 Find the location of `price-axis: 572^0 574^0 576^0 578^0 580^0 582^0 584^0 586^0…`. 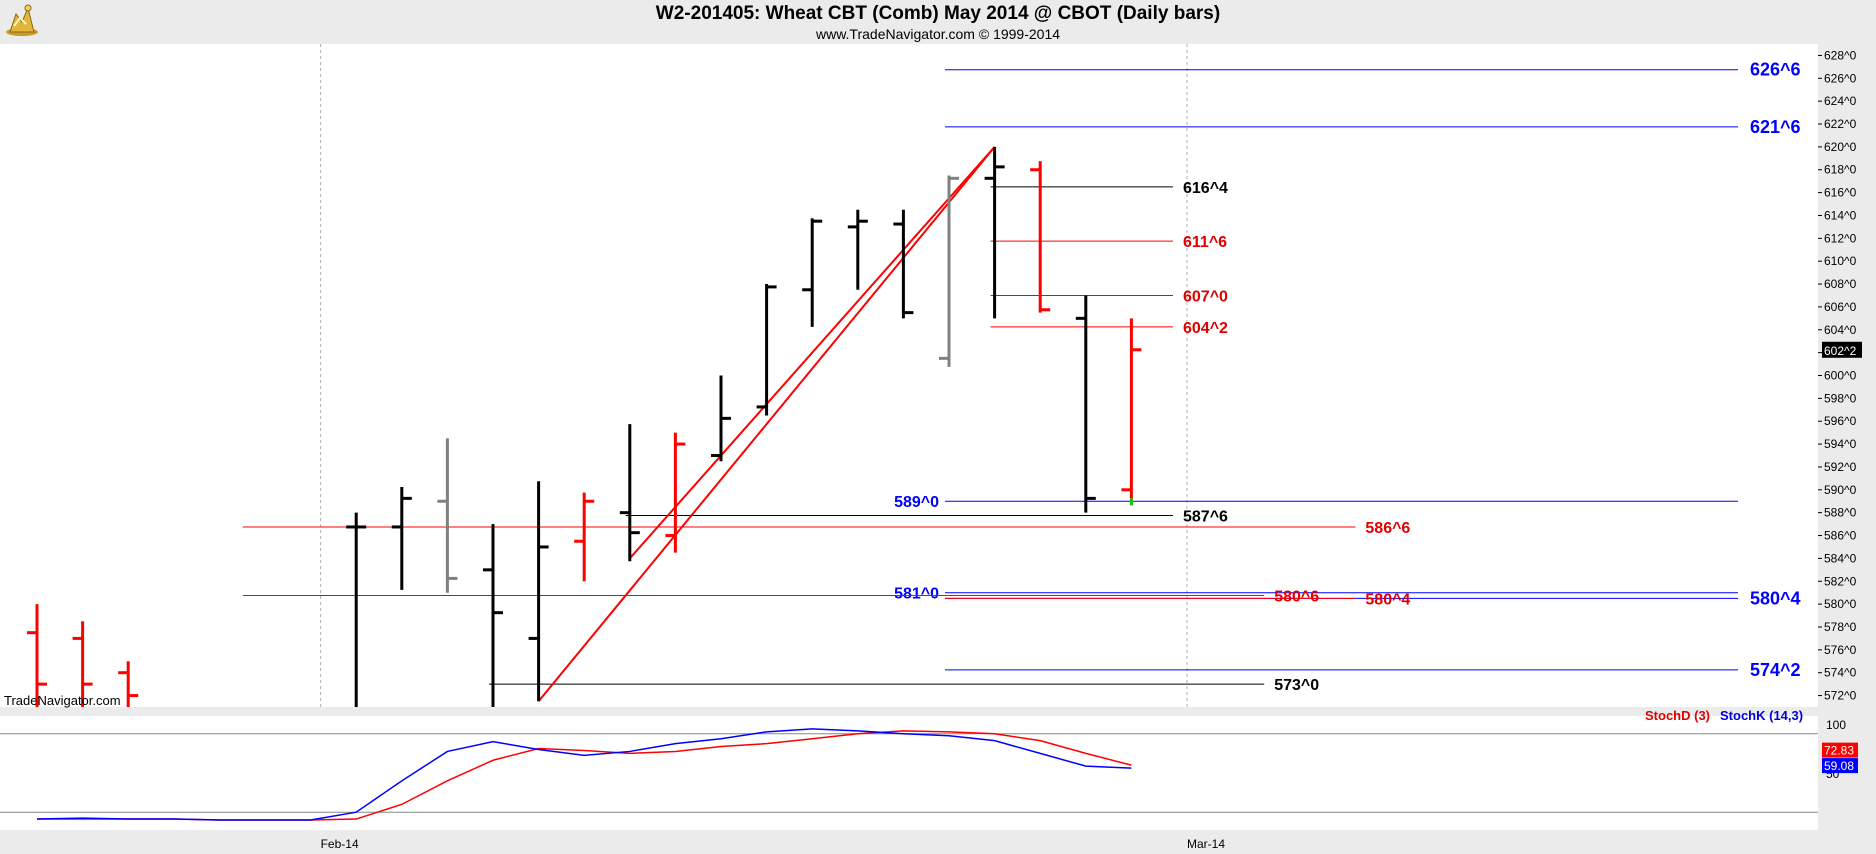

price-axis: 572^0 574^0 576^0 578^0 580^0 582^0 584^0 586^0… is located at coordinates (1840, 375).